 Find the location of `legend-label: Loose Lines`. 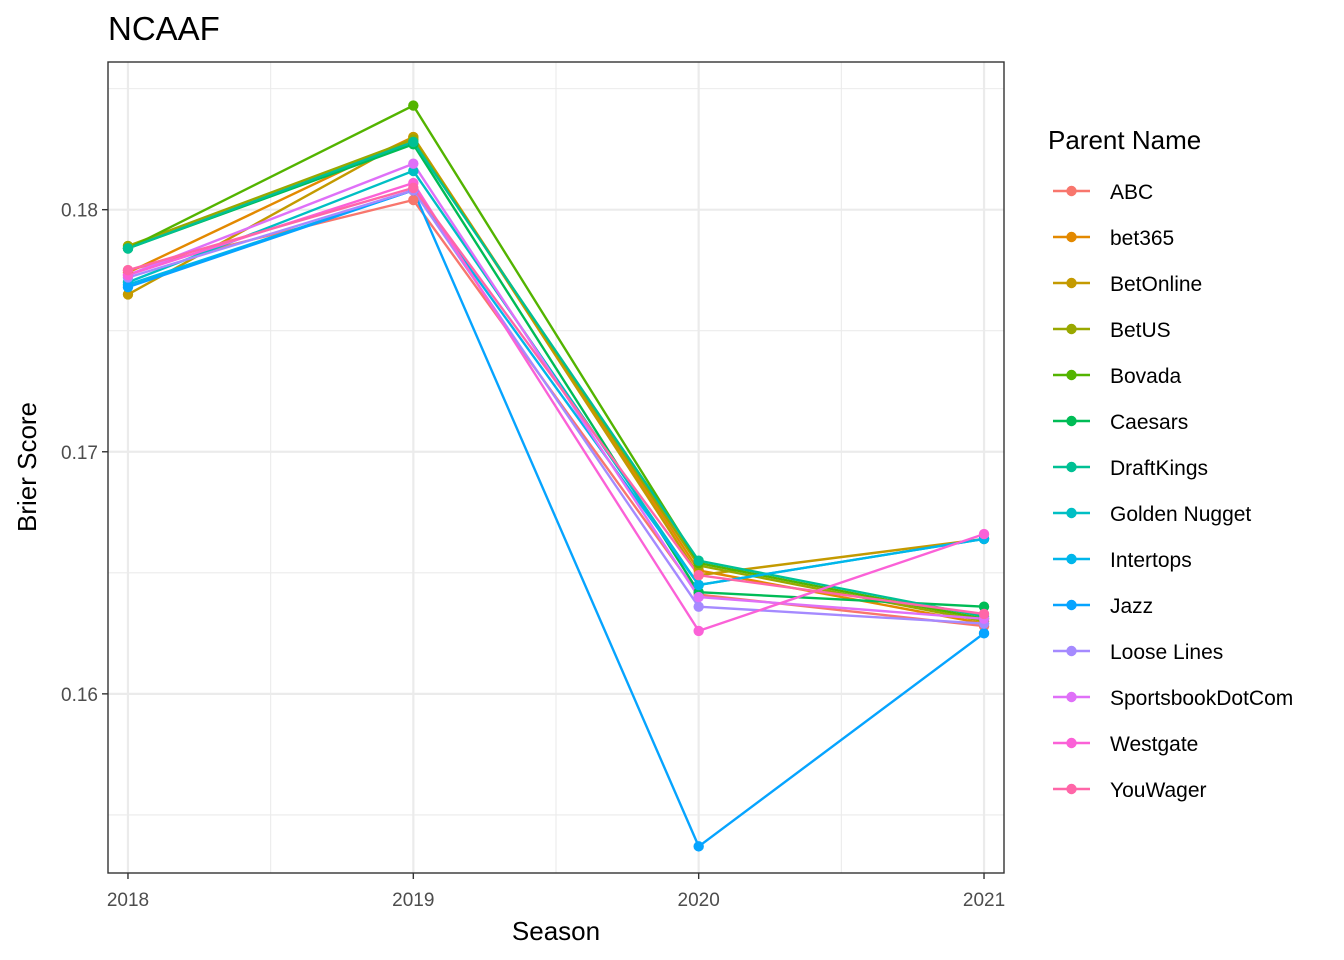

legend-label: Loose Lines is located at coordinates (1166, 652).